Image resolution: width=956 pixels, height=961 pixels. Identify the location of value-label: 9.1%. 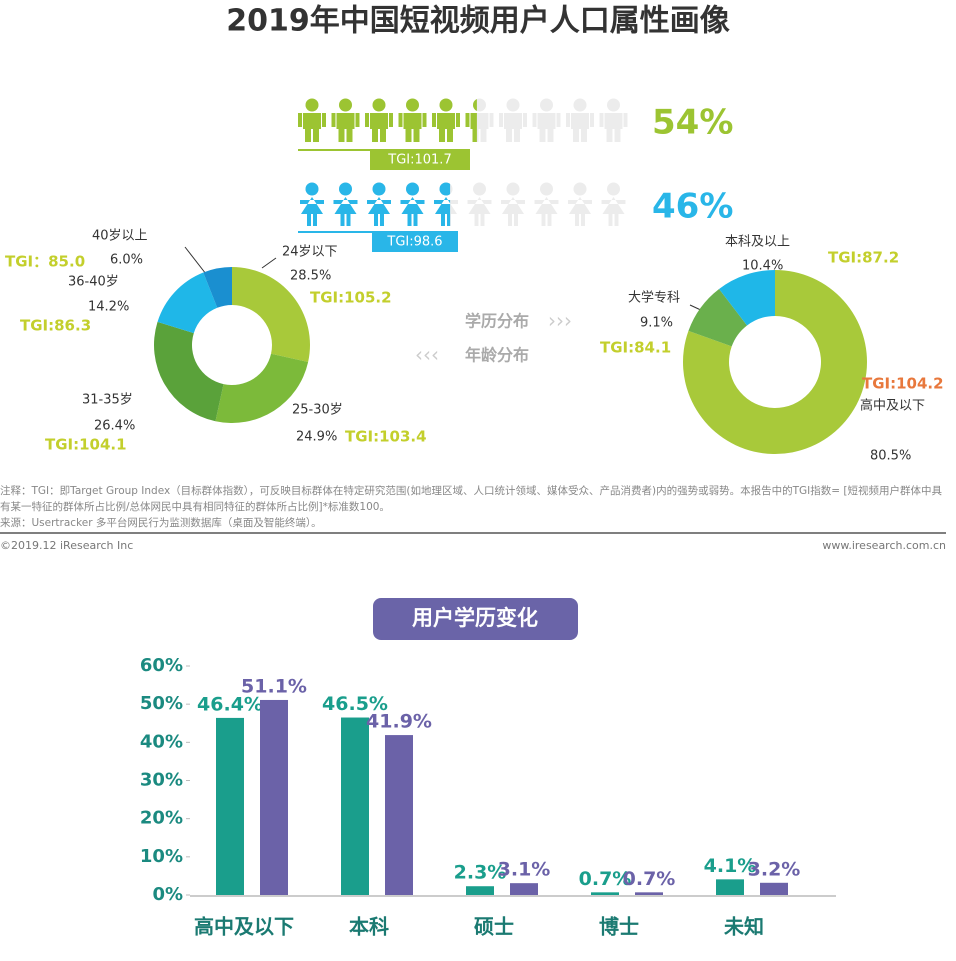
(656, 323).